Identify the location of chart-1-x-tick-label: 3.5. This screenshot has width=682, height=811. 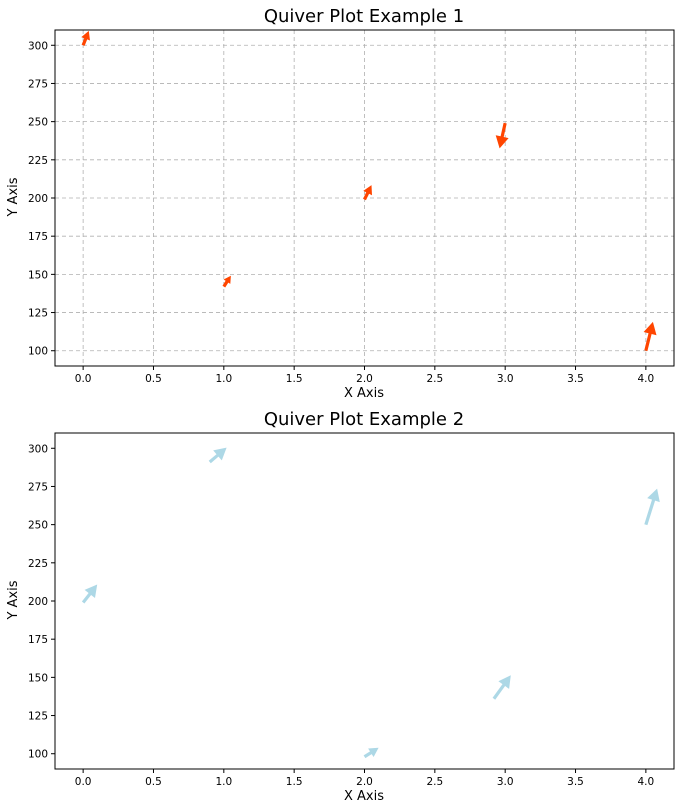
(575, 379).